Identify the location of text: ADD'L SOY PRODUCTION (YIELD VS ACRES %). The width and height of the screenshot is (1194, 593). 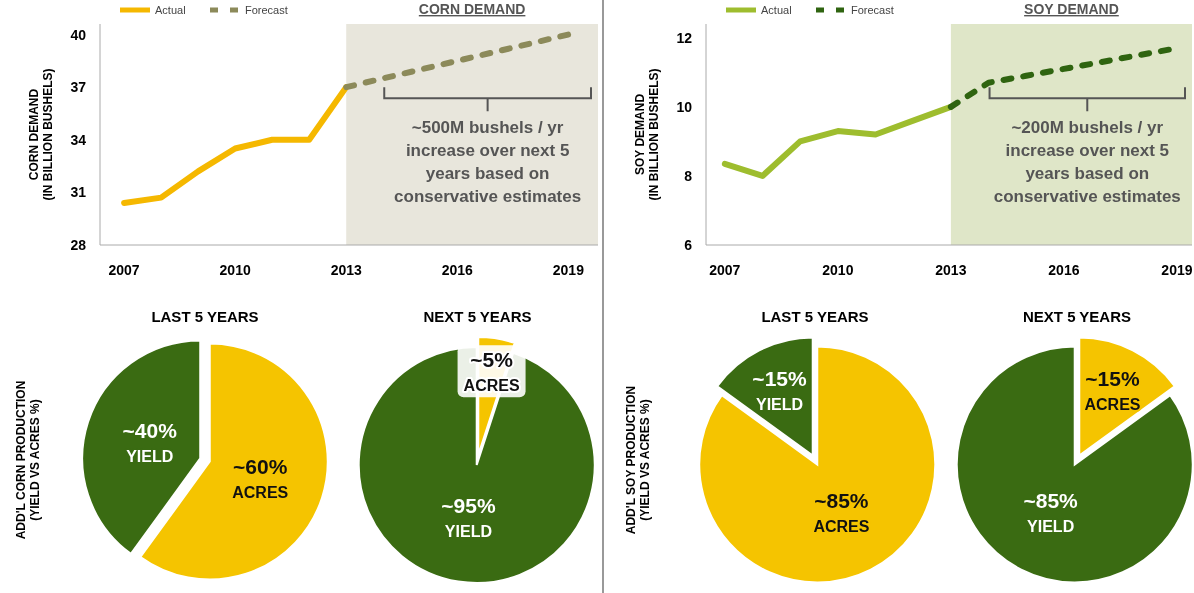
(638, 460).